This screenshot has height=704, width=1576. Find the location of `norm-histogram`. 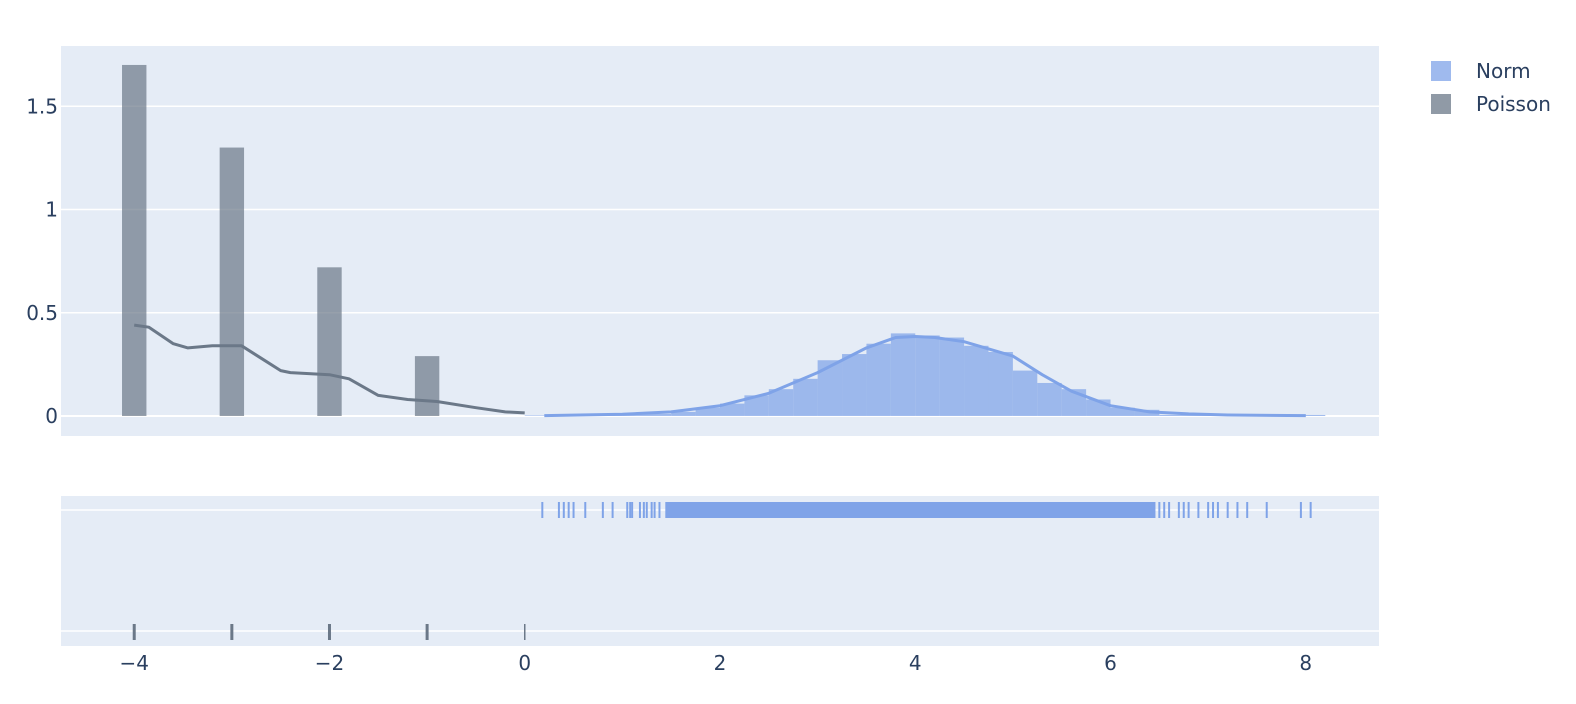

norm-histogram is located at coordinates (925, 374).